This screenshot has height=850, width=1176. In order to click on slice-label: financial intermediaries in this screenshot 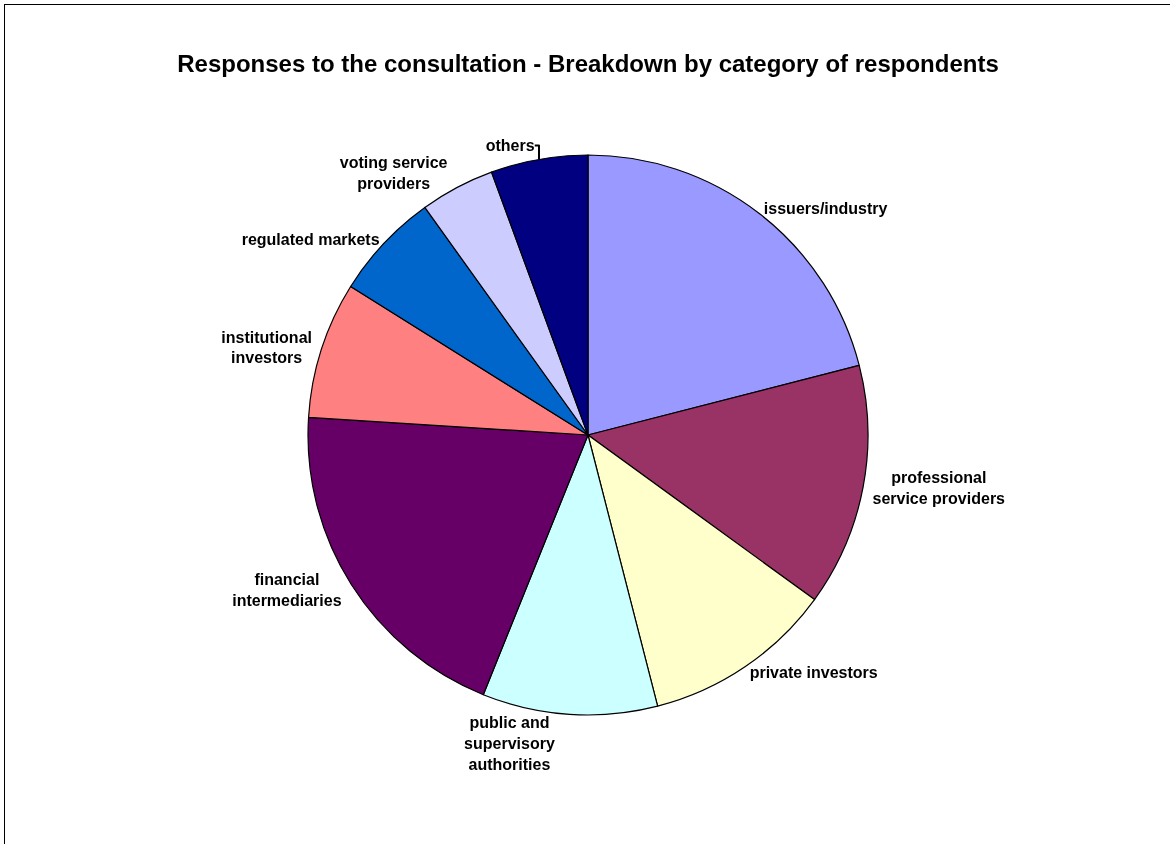, I will do `click(287, 589)`.